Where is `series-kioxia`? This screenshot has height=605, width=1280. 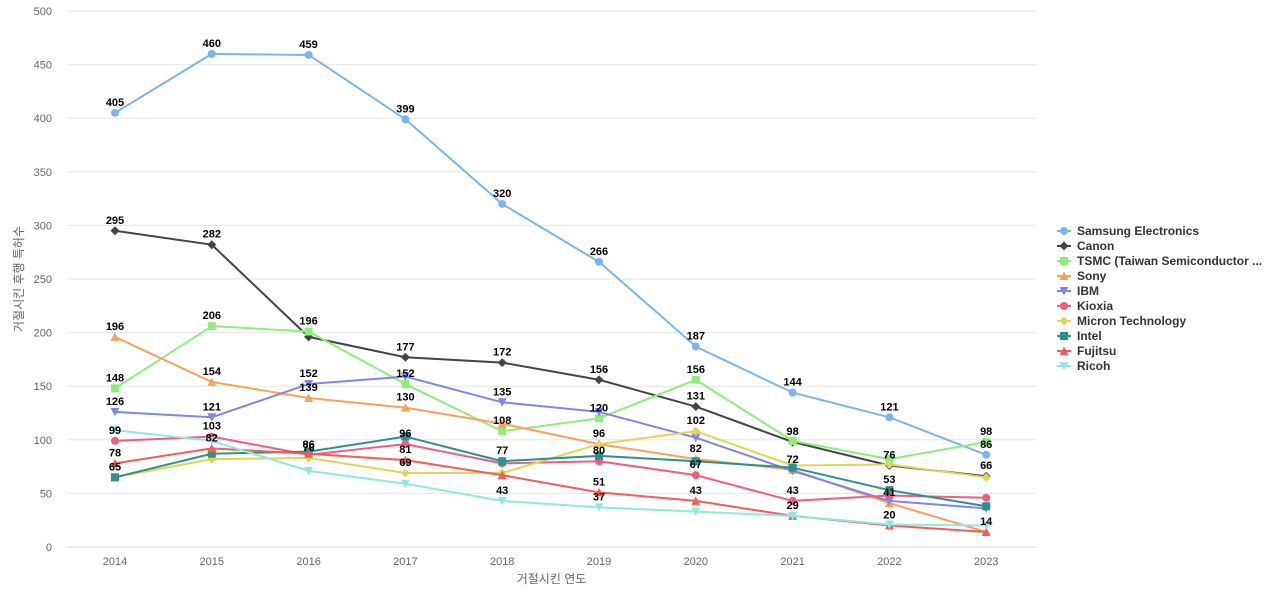 series-kioxia is located at coordinates (551, 468).